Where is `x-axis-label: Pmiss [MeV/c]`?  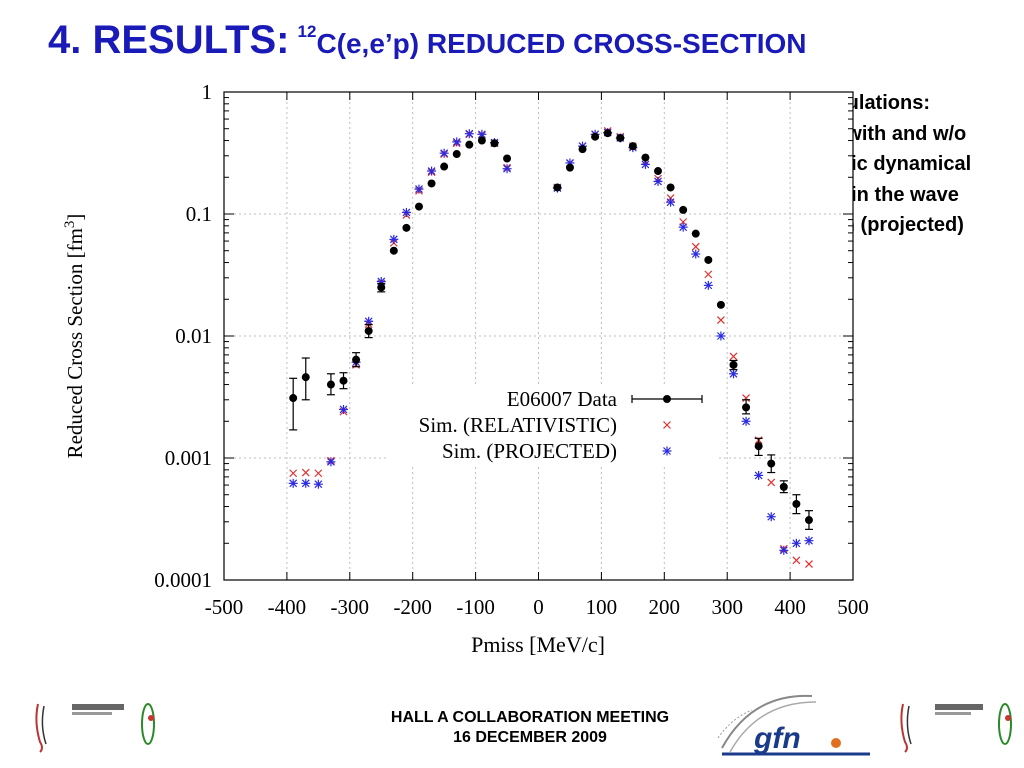 x-axis-label: Pmiss [MeV/c] is located at coordinates (538, 644).